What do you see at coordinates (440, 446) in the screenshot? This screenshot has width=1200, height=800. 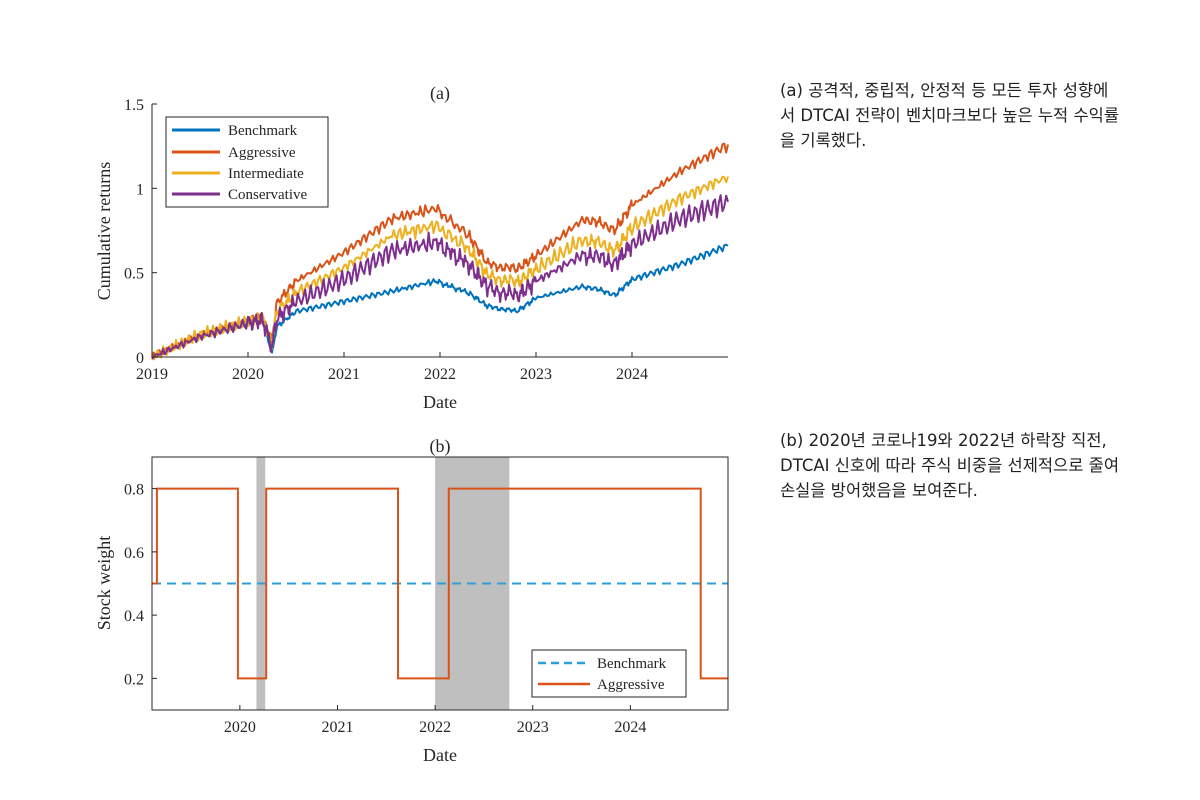 I see `chart-b-title: (b)` at bounding box center [440, 446].